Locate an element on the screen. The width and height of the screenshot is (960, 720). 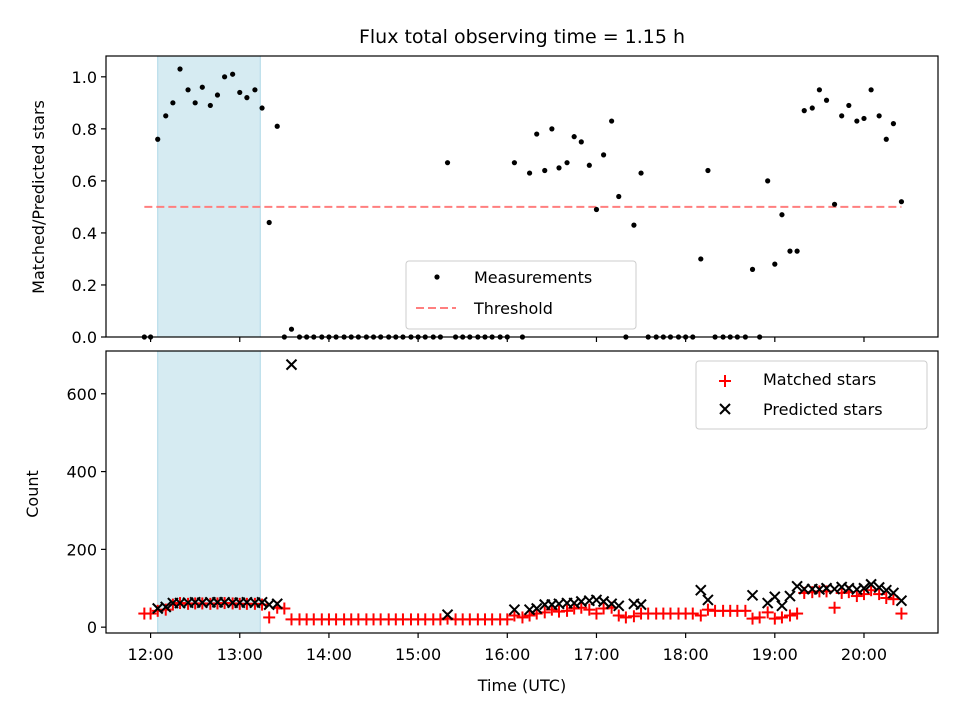
count-y-tick-label: 200 is located at coordinates (81, 549).